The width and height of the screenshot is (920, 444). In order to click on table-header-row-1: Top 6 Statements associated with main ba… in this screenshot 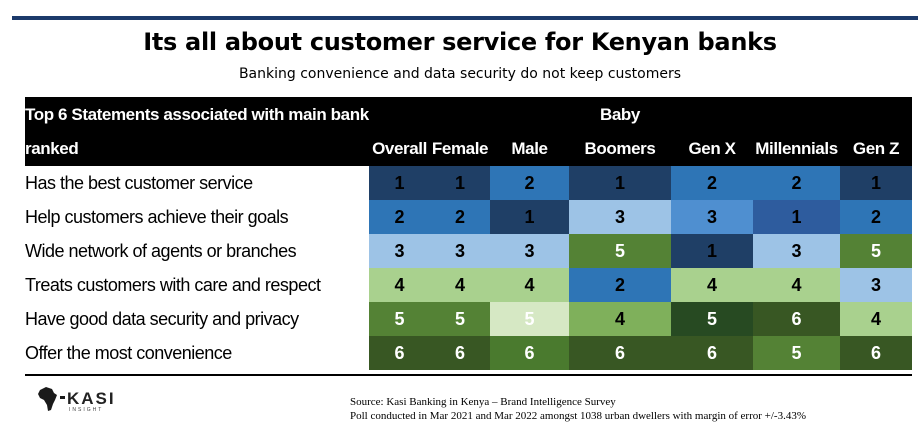, I will do `click(468, 114)`.